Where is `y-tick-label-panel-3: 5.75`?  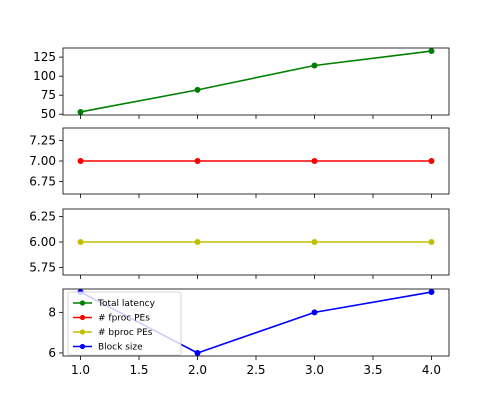
y-tick-label-panel-3: 5.75 is located at coordinates (42, 267).